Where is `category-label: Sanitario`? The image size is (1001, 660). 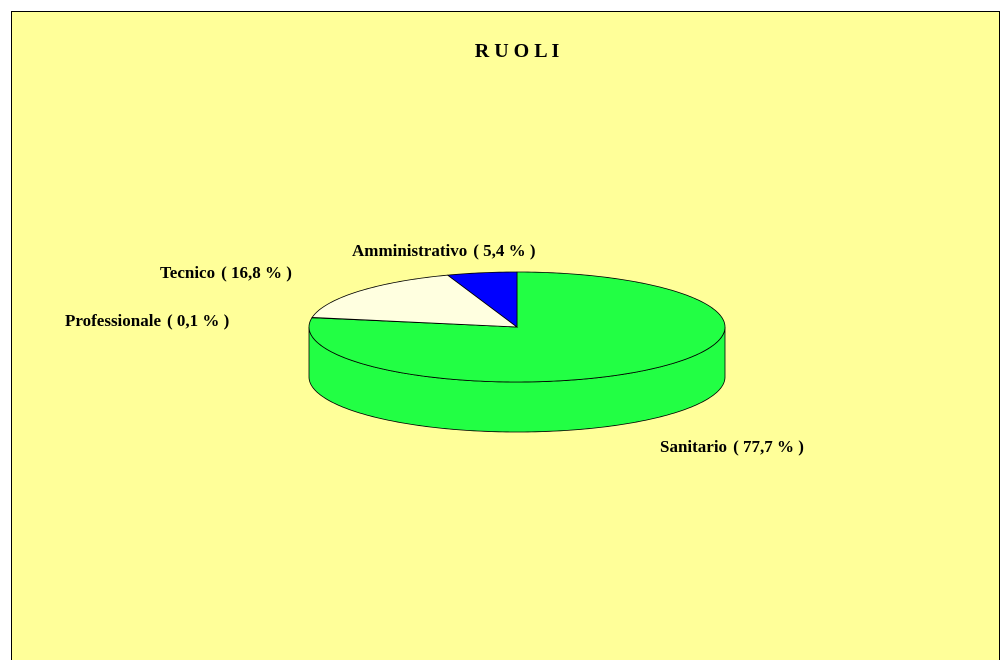 category-label: Sanitario is located at coordinates (693, 446).